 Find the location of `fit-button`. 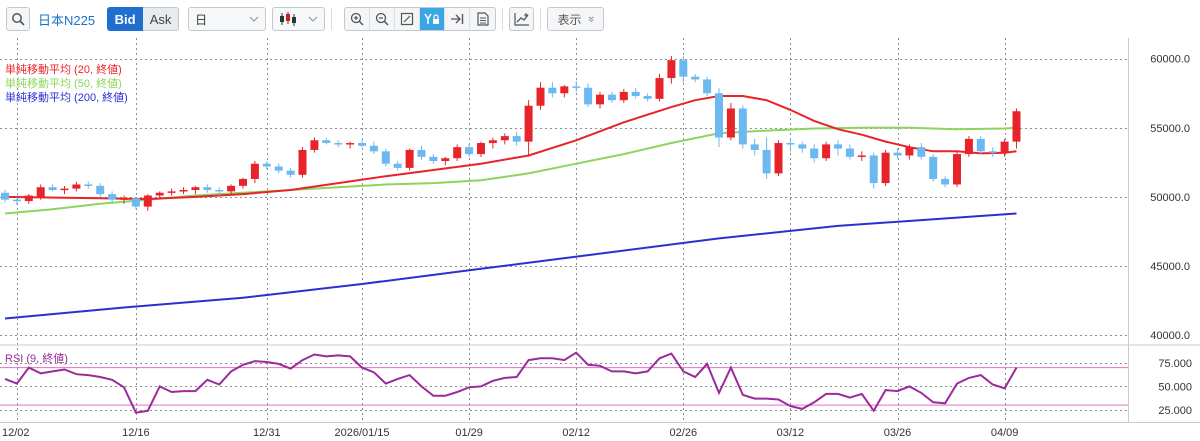

fit-button is located at coordinates (408, 19).